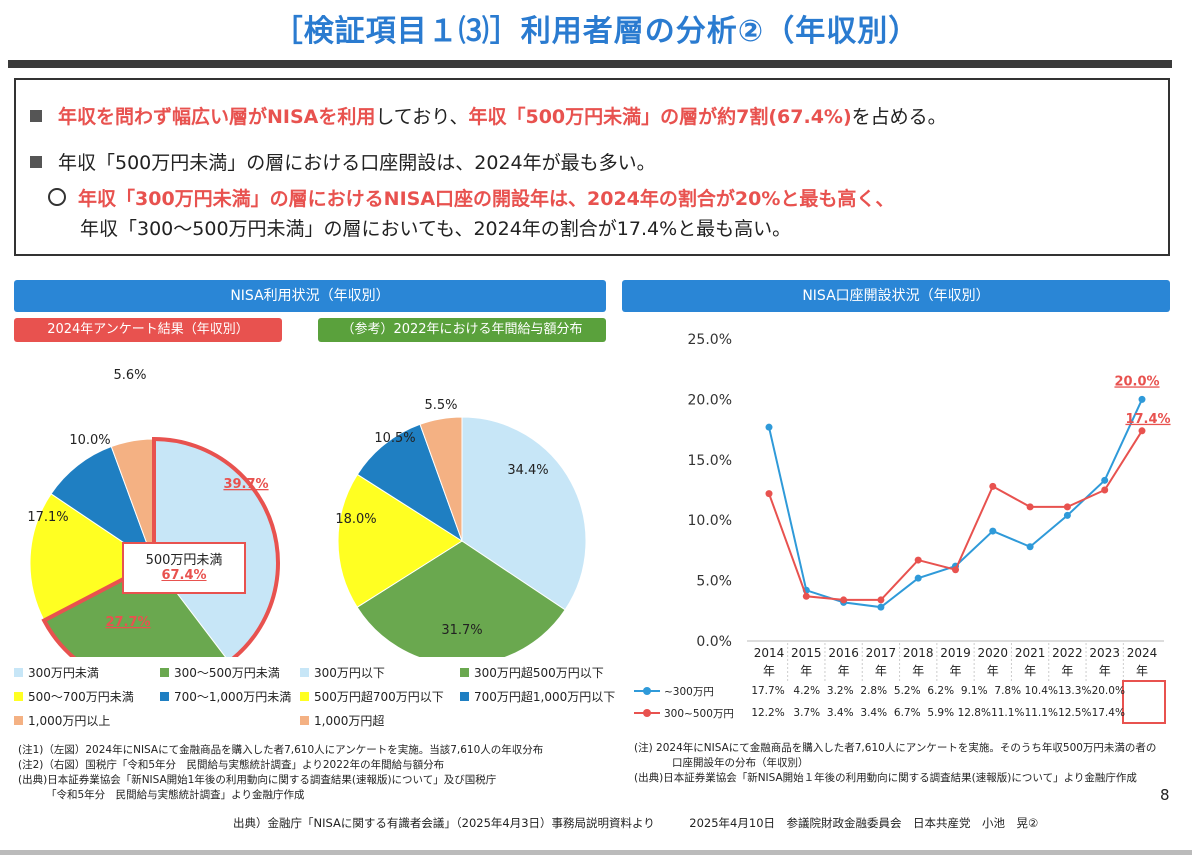  Describe the element at coordinates (545, 697) in the screenshot. I see `legend-label: 700万円超1,000万円以下` at that location.